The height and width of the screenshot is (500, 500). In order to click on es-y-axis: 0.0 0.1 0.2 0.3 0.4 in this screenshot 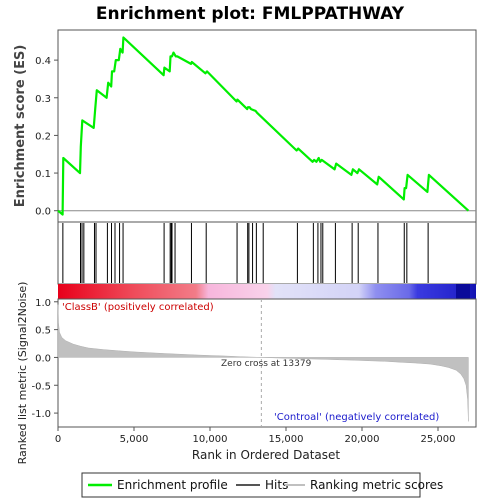, I will do `click(46, 137)`.